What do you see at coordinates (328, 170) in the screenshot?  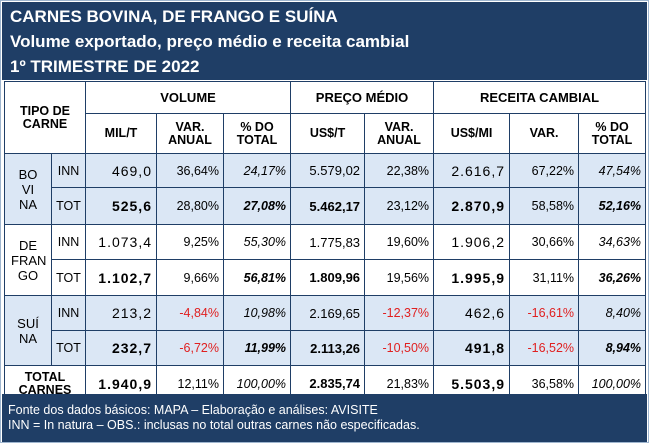 I see `cell-usst: 5.579,02` at bounding box center [328, 170].